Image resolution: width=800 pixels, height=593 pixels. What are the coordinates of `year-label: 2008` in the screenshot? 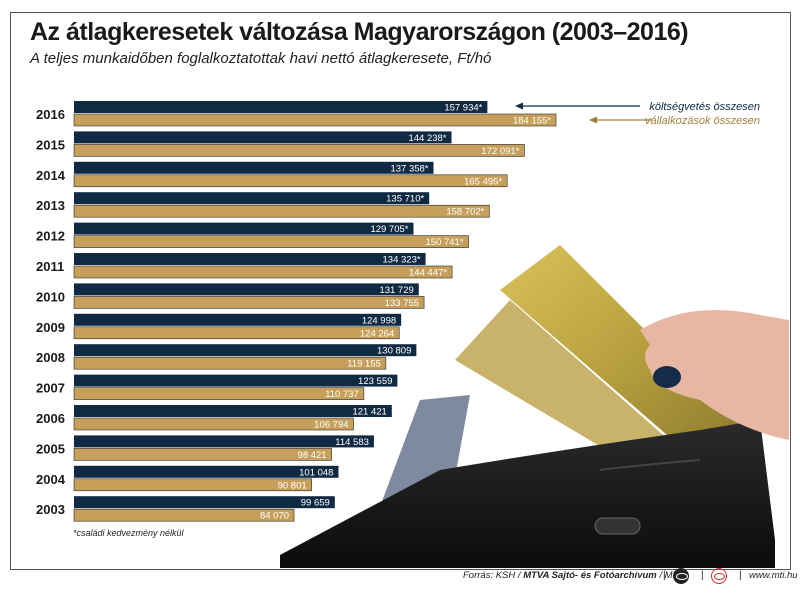 It's located at (50, 357).